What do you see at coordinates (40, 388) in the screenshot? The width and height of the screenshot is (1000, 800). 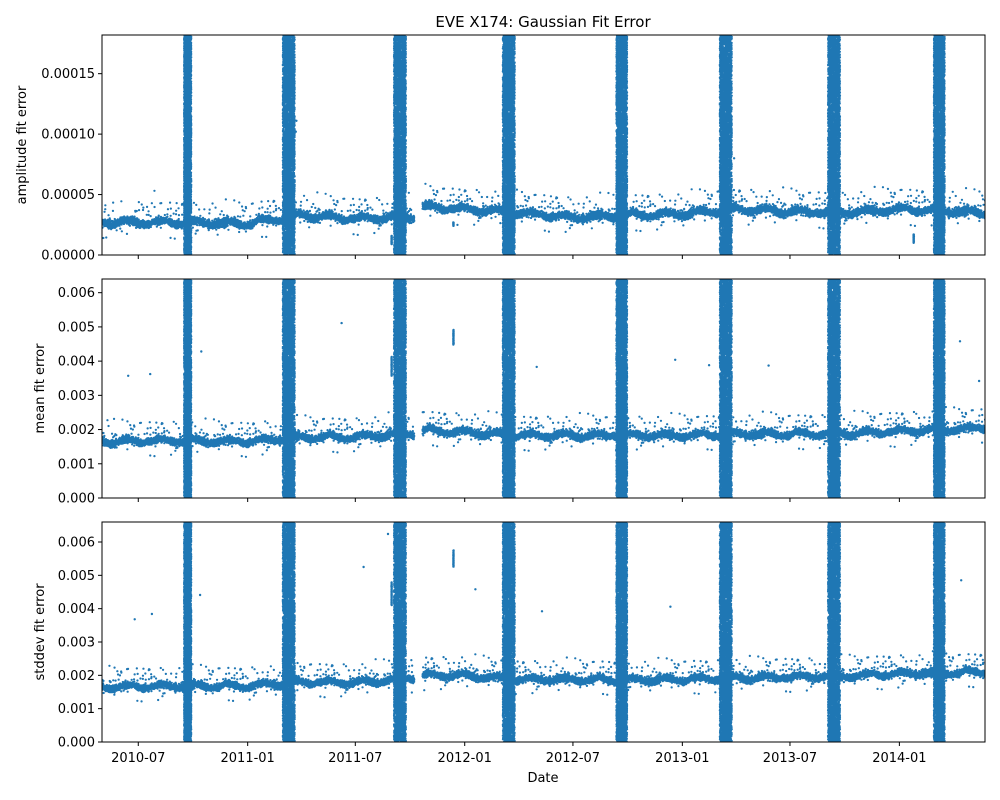 I see `y-axis-label: mean fit error` at bounding box center [40, 388].